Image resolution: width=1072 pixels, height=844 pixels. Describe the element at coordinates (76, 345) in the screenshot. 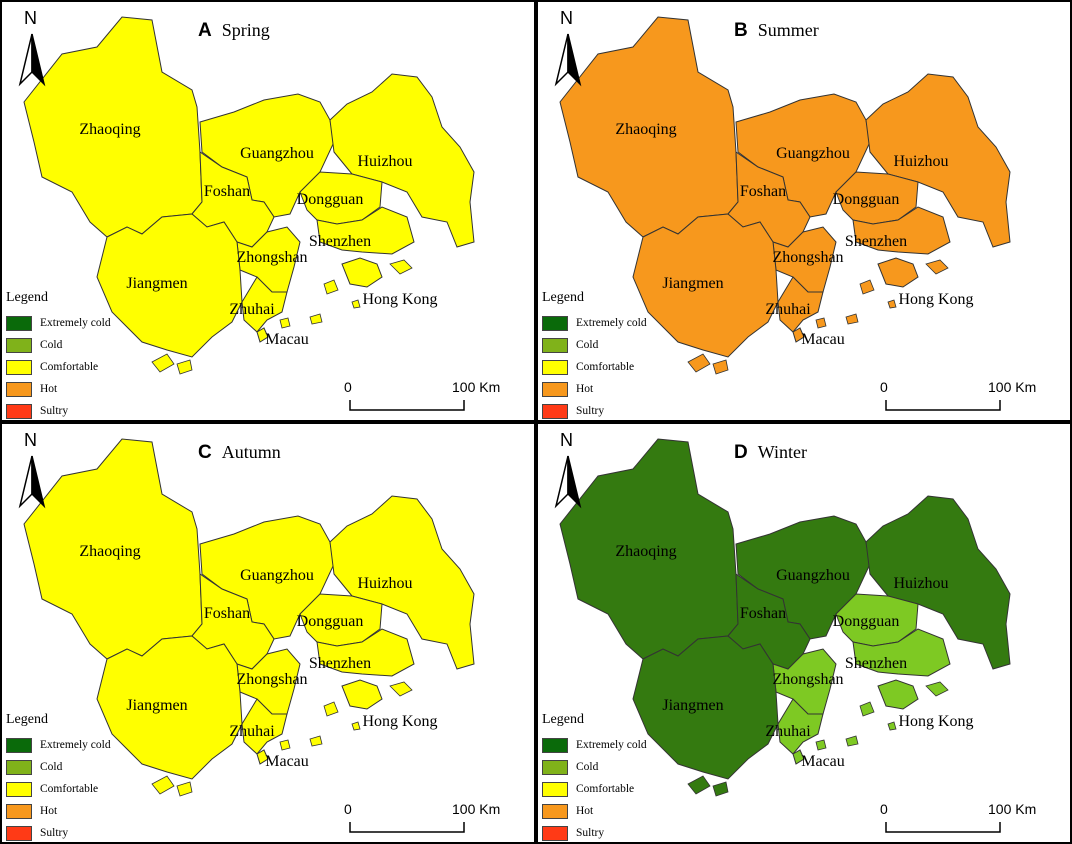

I see `legend-item-cold: Cold` at that location.